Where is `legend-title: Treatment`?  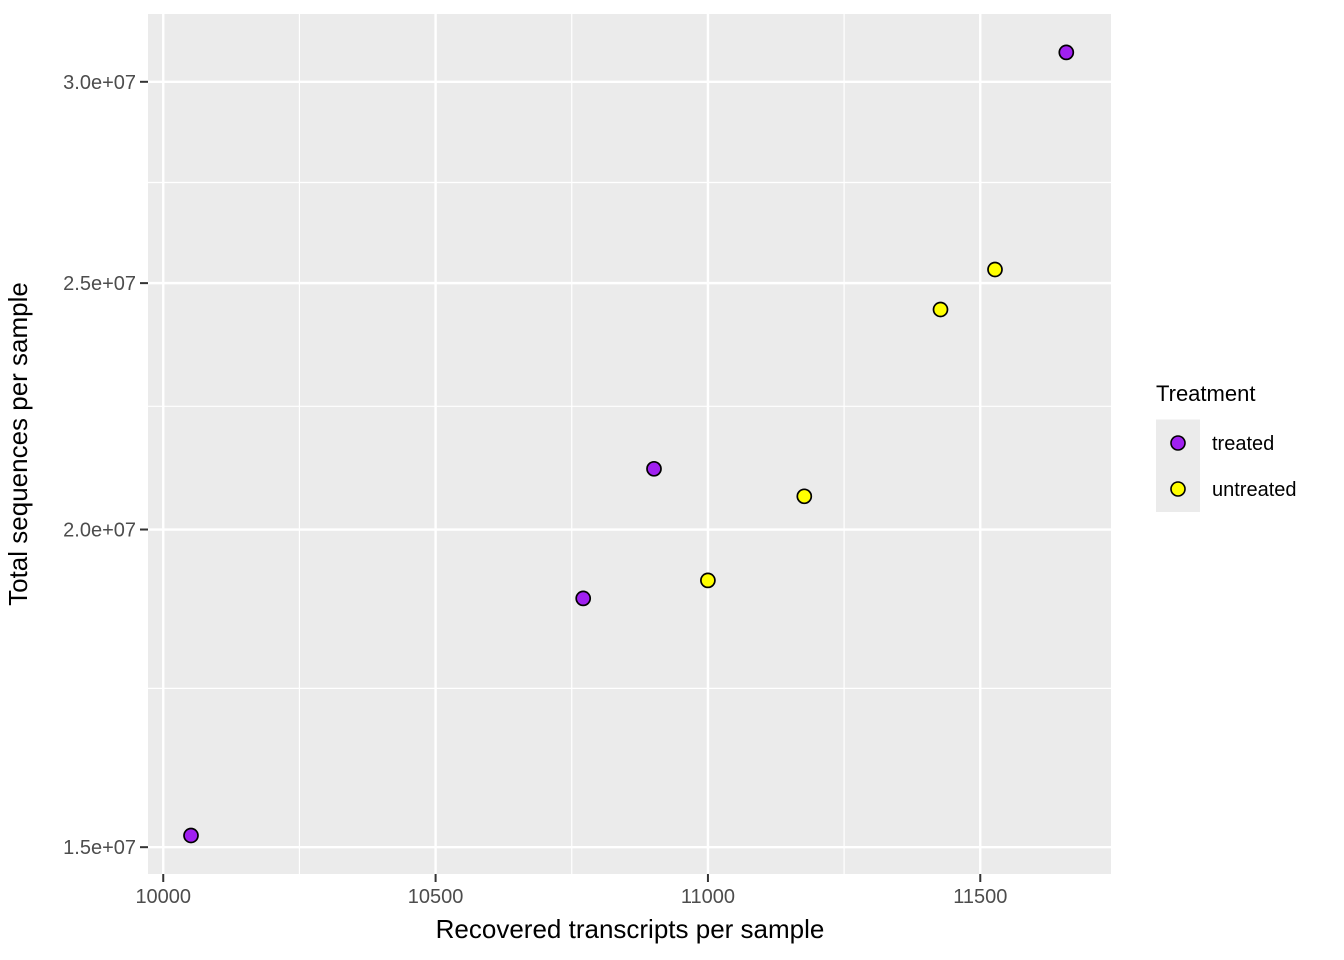 legend-title: Treatment is located at coordinates (1205, 393).